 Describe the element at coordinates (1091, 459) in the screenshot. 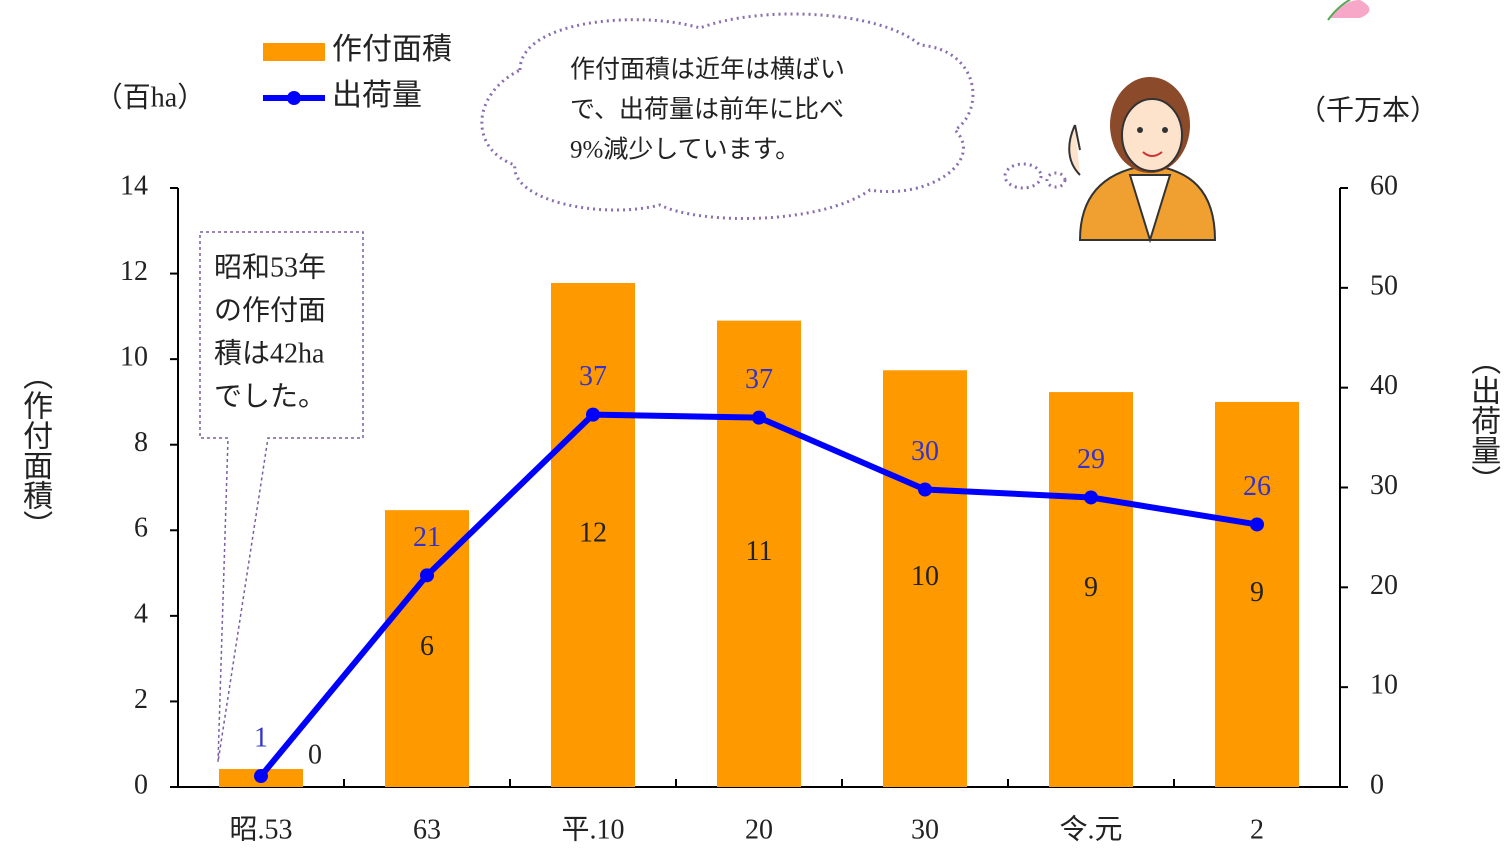

I see `line-value-label: 29` at that location.